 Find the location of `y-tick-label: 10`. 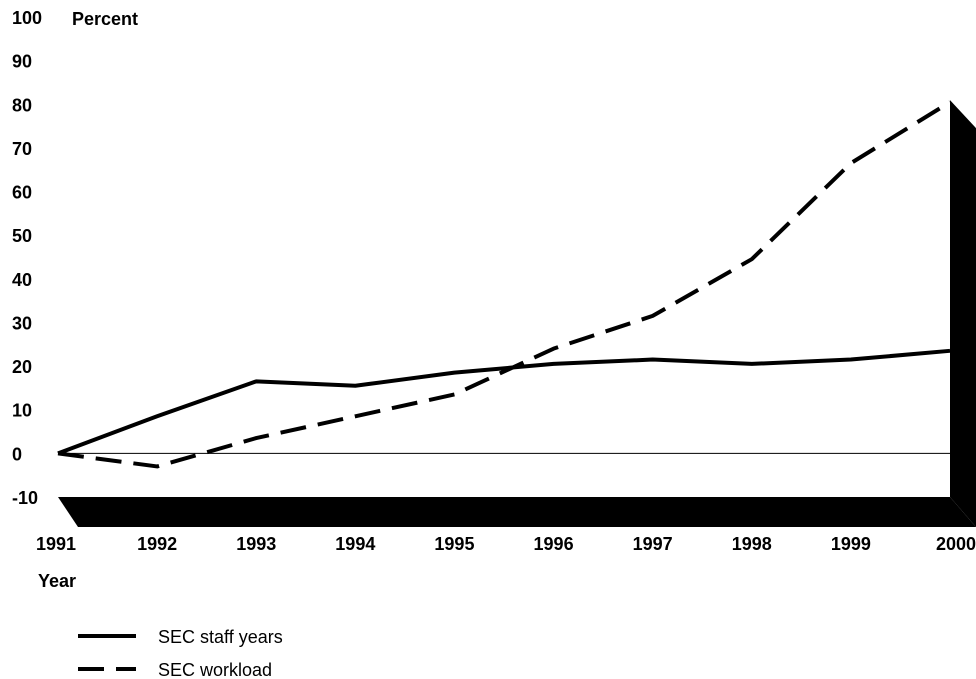

y-tick-label: 10 is located at coordinates (22, 411).